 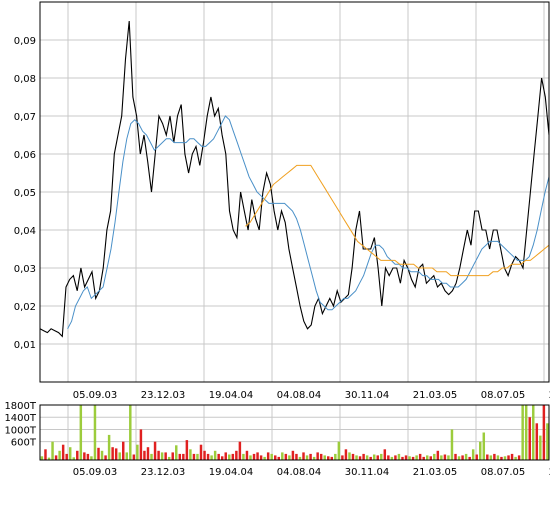 I want to click on price-xtick-2: 19.04.04, so click(x=231, y=395).